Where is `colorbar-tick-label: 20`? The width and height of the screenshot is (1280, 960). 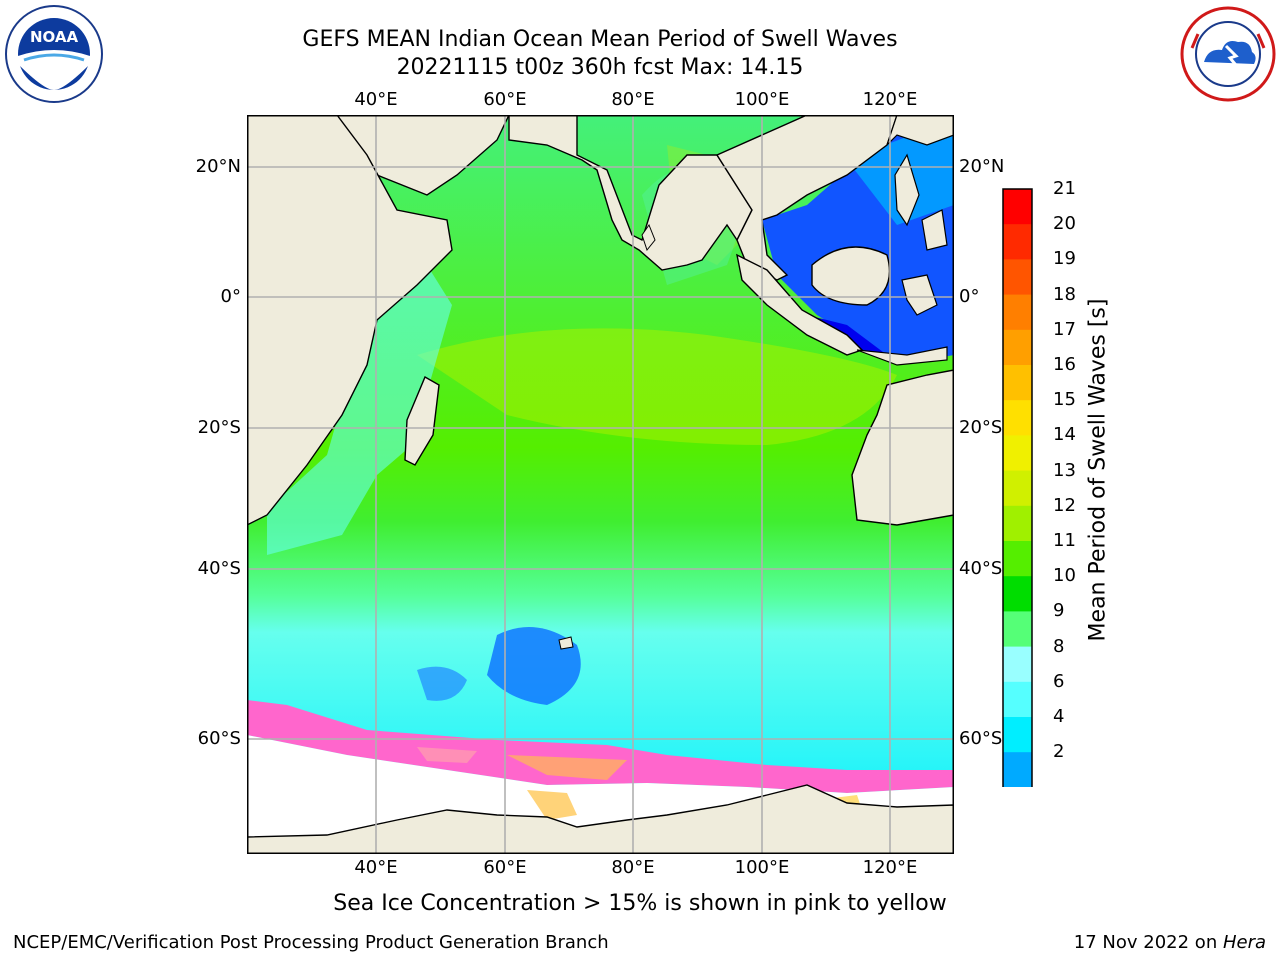
colorbar-tick-label: 20 is located at coordinates (1064, 224).